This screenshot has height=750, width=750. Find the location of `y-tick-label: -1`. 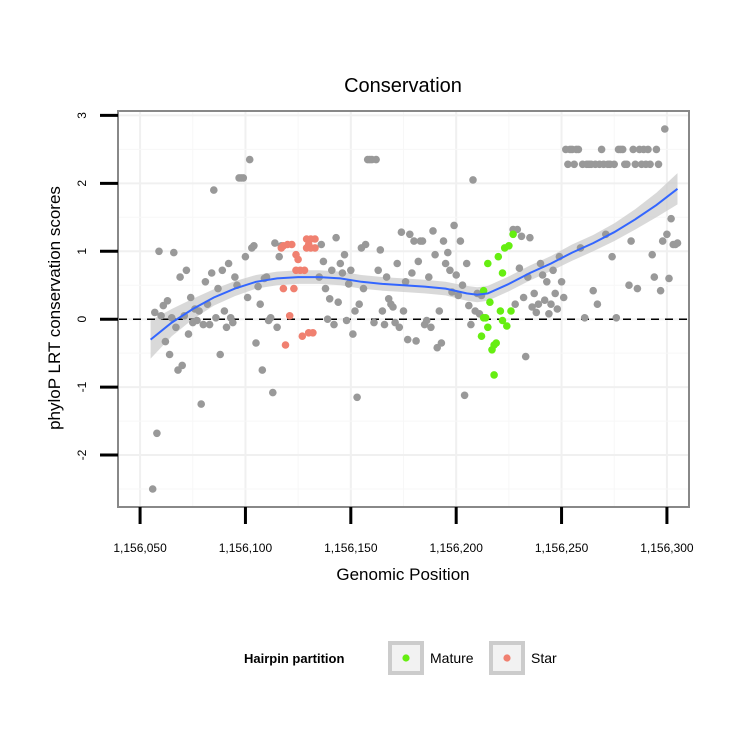

y-tick-label: -1 is located at coordinates (82, 386).